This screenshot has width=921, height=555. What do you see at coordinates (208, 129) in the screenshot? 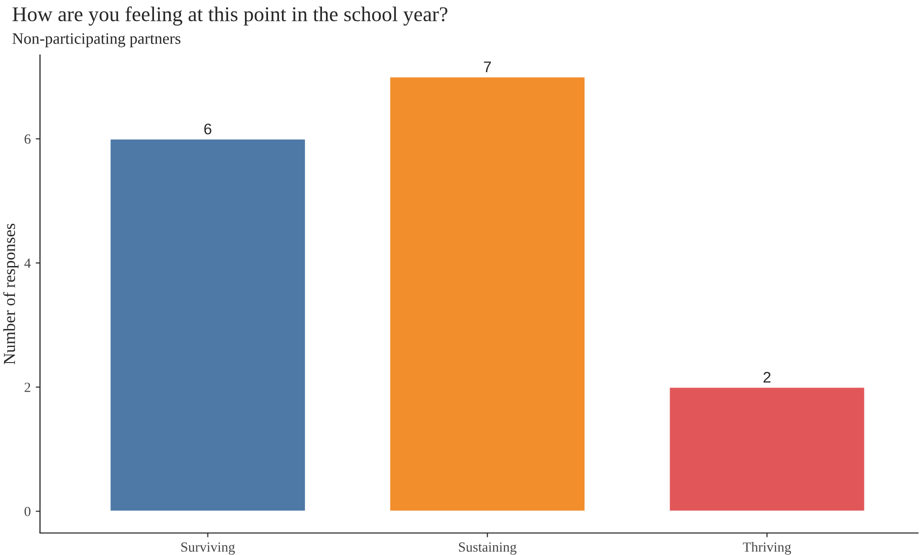
I see `data-label: 6` at bounding box center [208, 129].